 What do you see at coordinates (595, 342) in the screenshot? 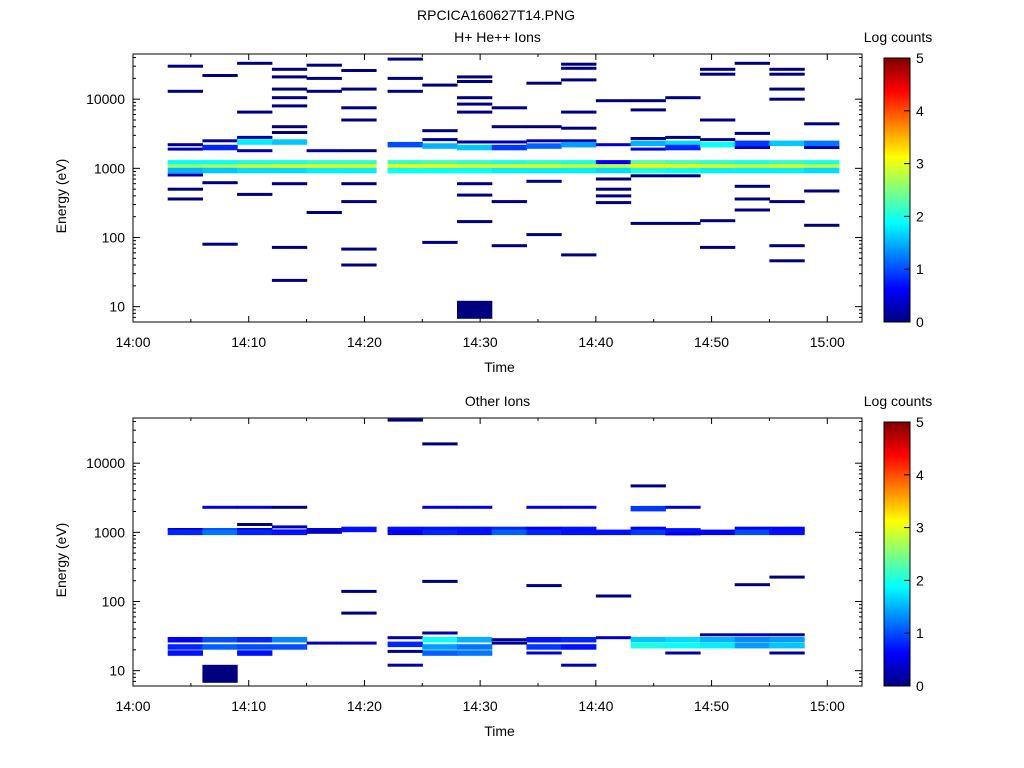
I see `x-tick-label: 14:40` at bounding box center [595, 342].